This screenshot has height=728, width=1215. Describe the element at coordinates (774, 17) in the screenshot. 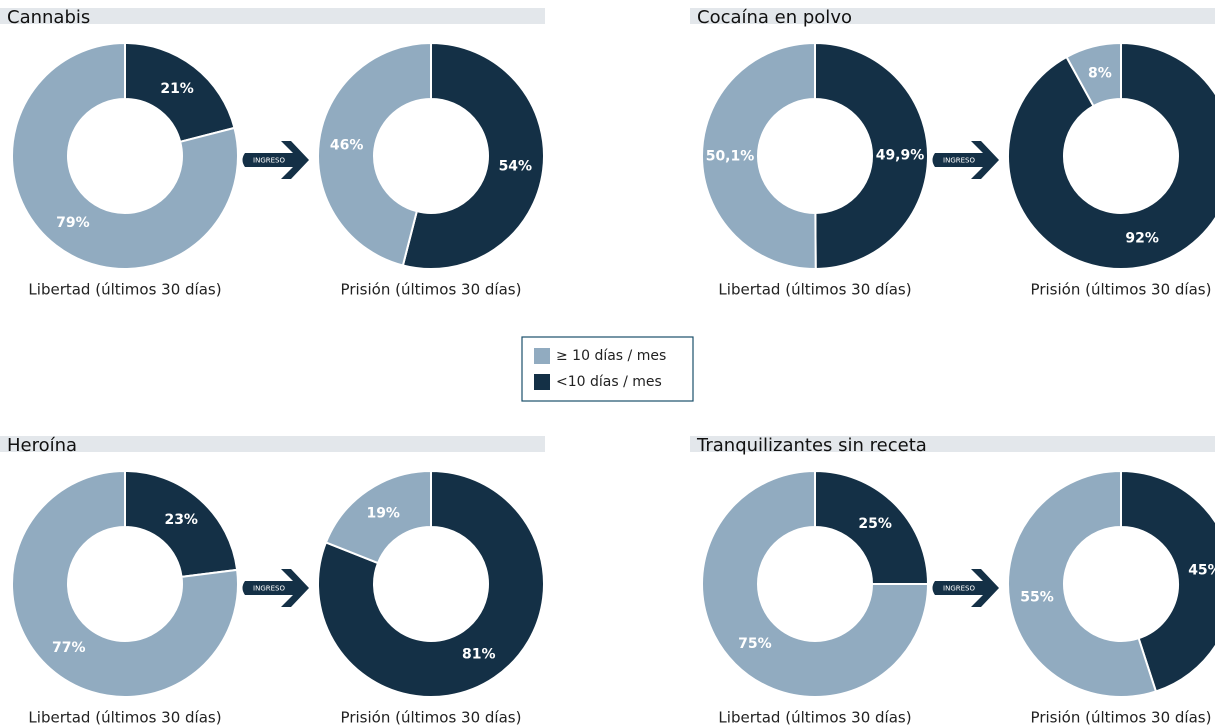

I see `panel-title: Cocaína en polvo` at that location.